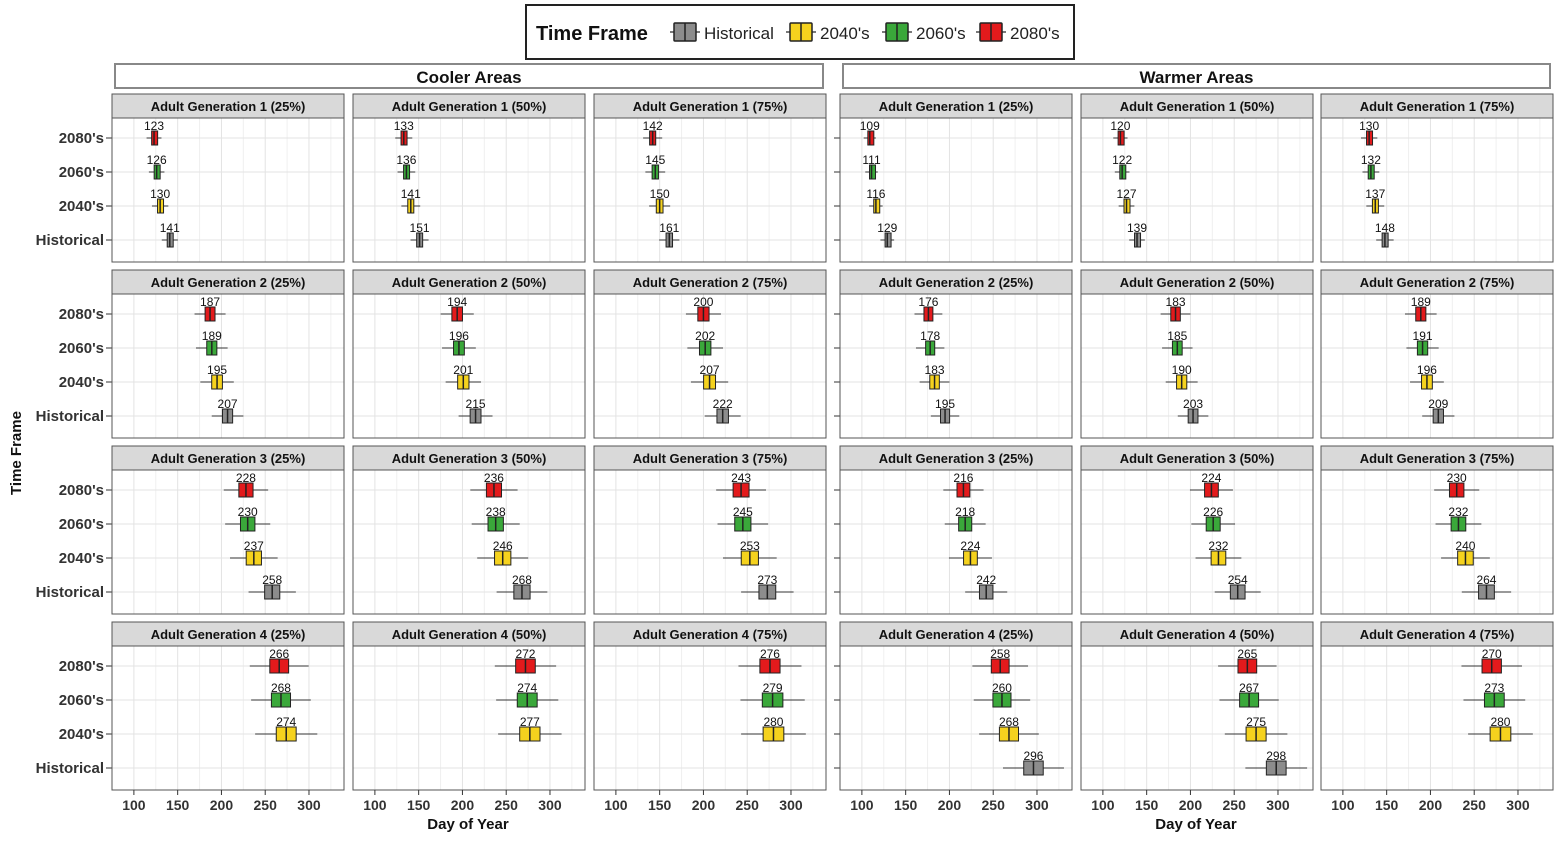  What do you see at coordinates (1009, 722) in the screenshot?
I see `median-label: 268` at bounding box center [1009, 722].